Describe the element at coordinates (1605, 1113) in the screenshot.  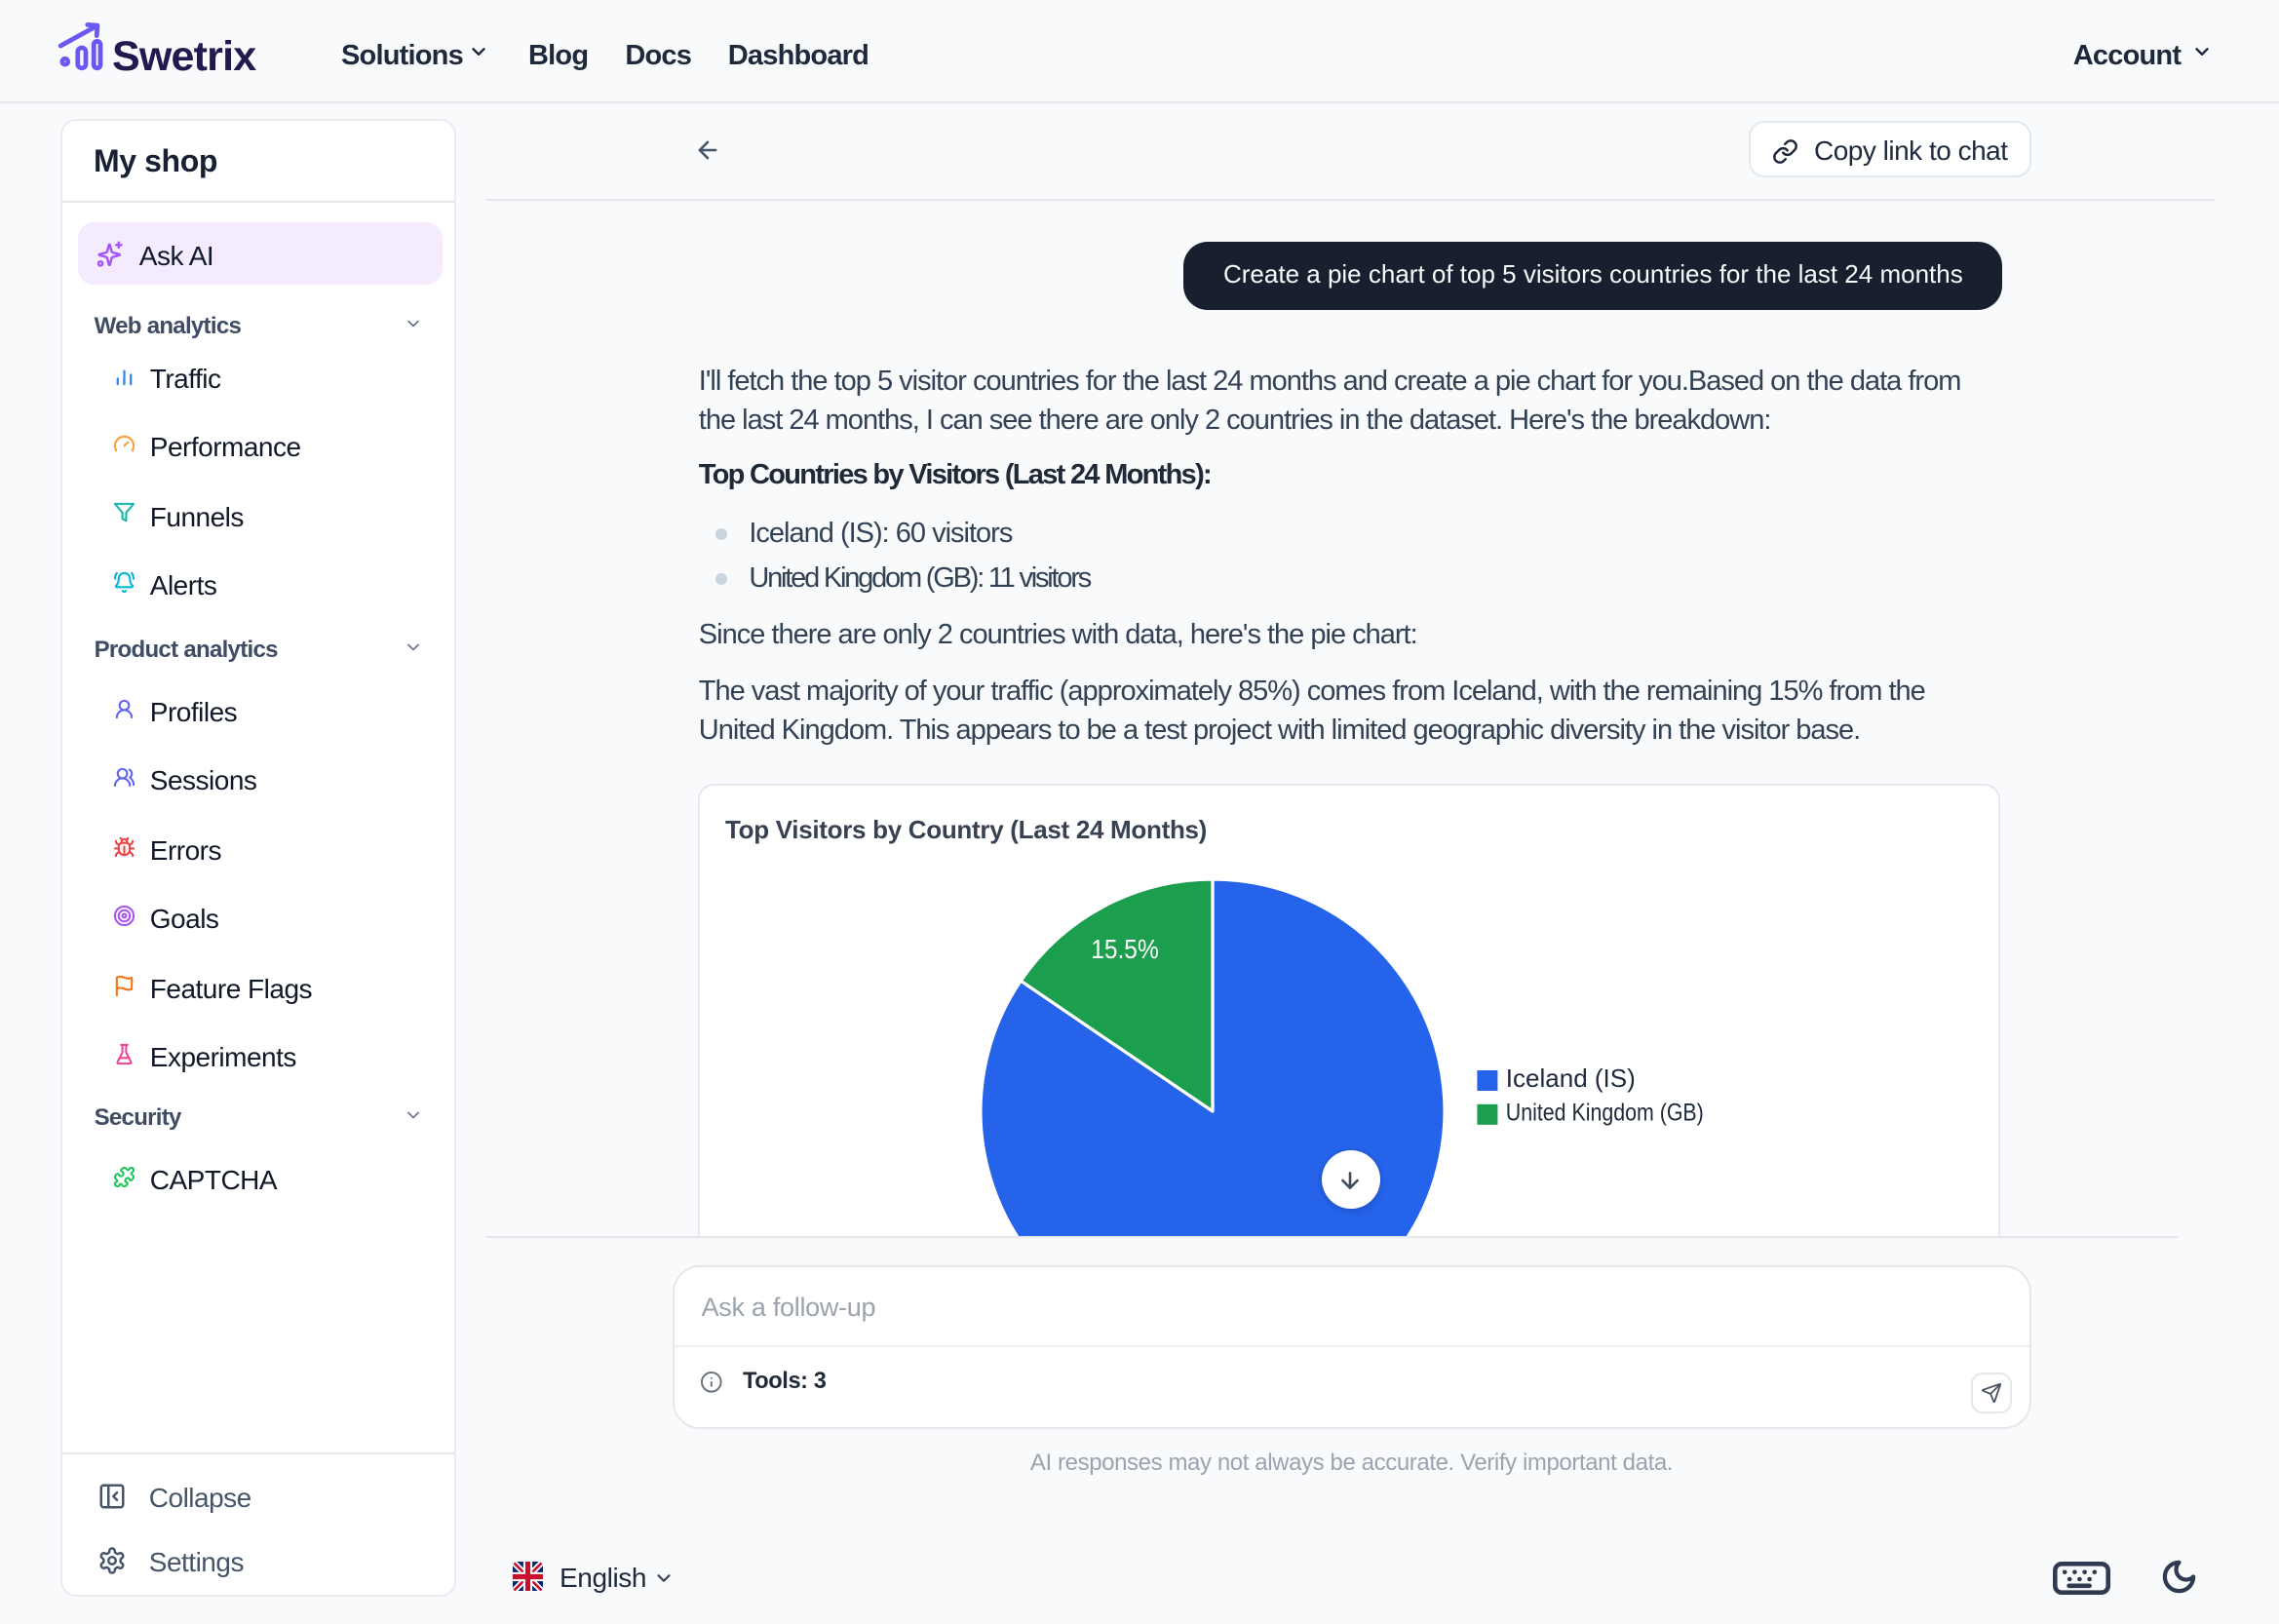
I see `svg-text: United Kingdom (GB)` at that location.